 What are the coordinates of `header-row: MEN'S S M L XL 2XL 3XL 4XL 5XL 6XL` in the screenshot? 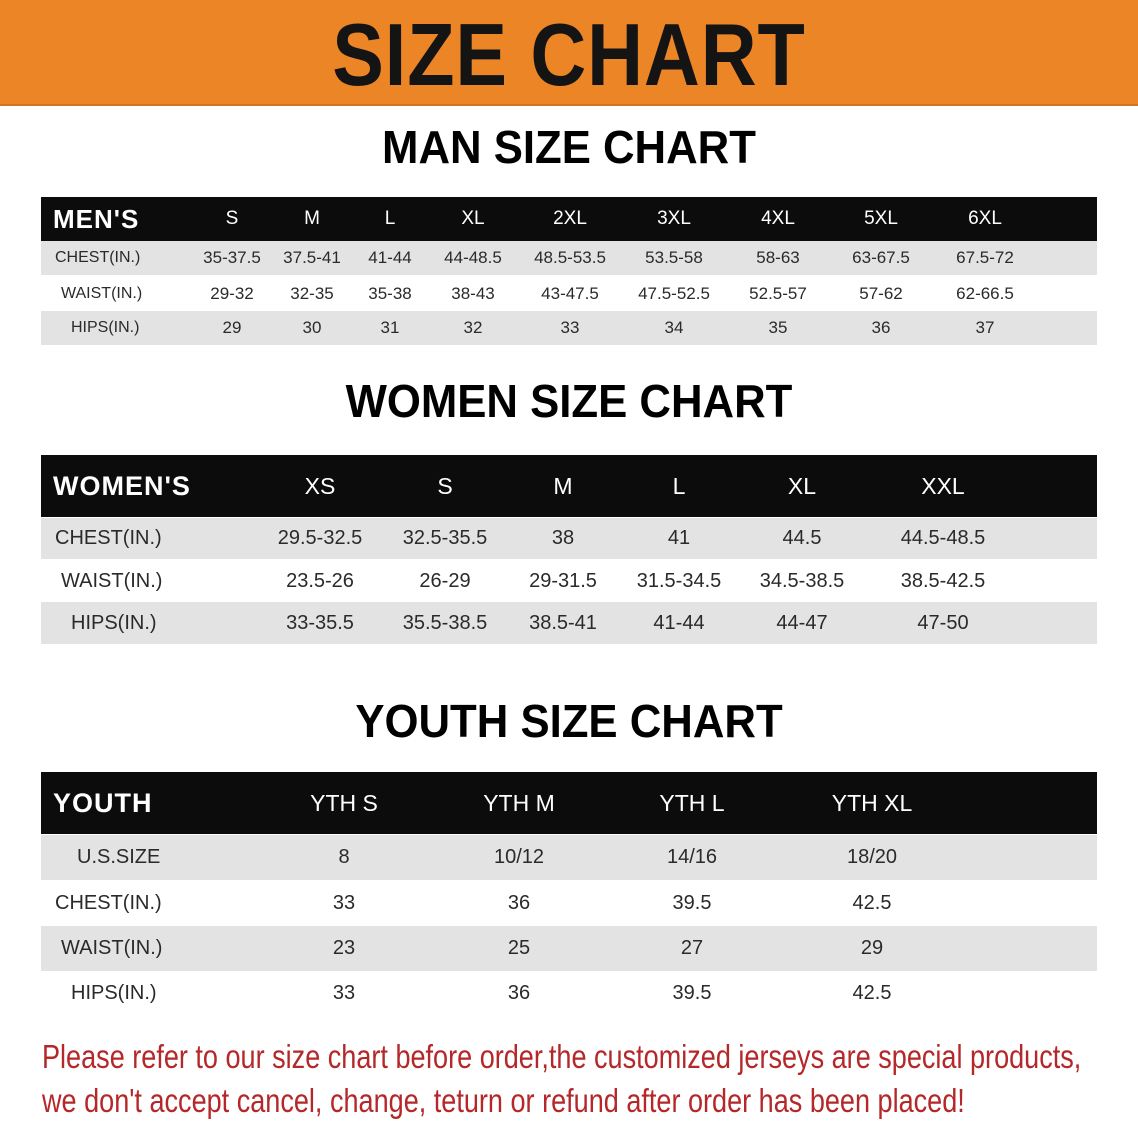 It's located at (569, 219).